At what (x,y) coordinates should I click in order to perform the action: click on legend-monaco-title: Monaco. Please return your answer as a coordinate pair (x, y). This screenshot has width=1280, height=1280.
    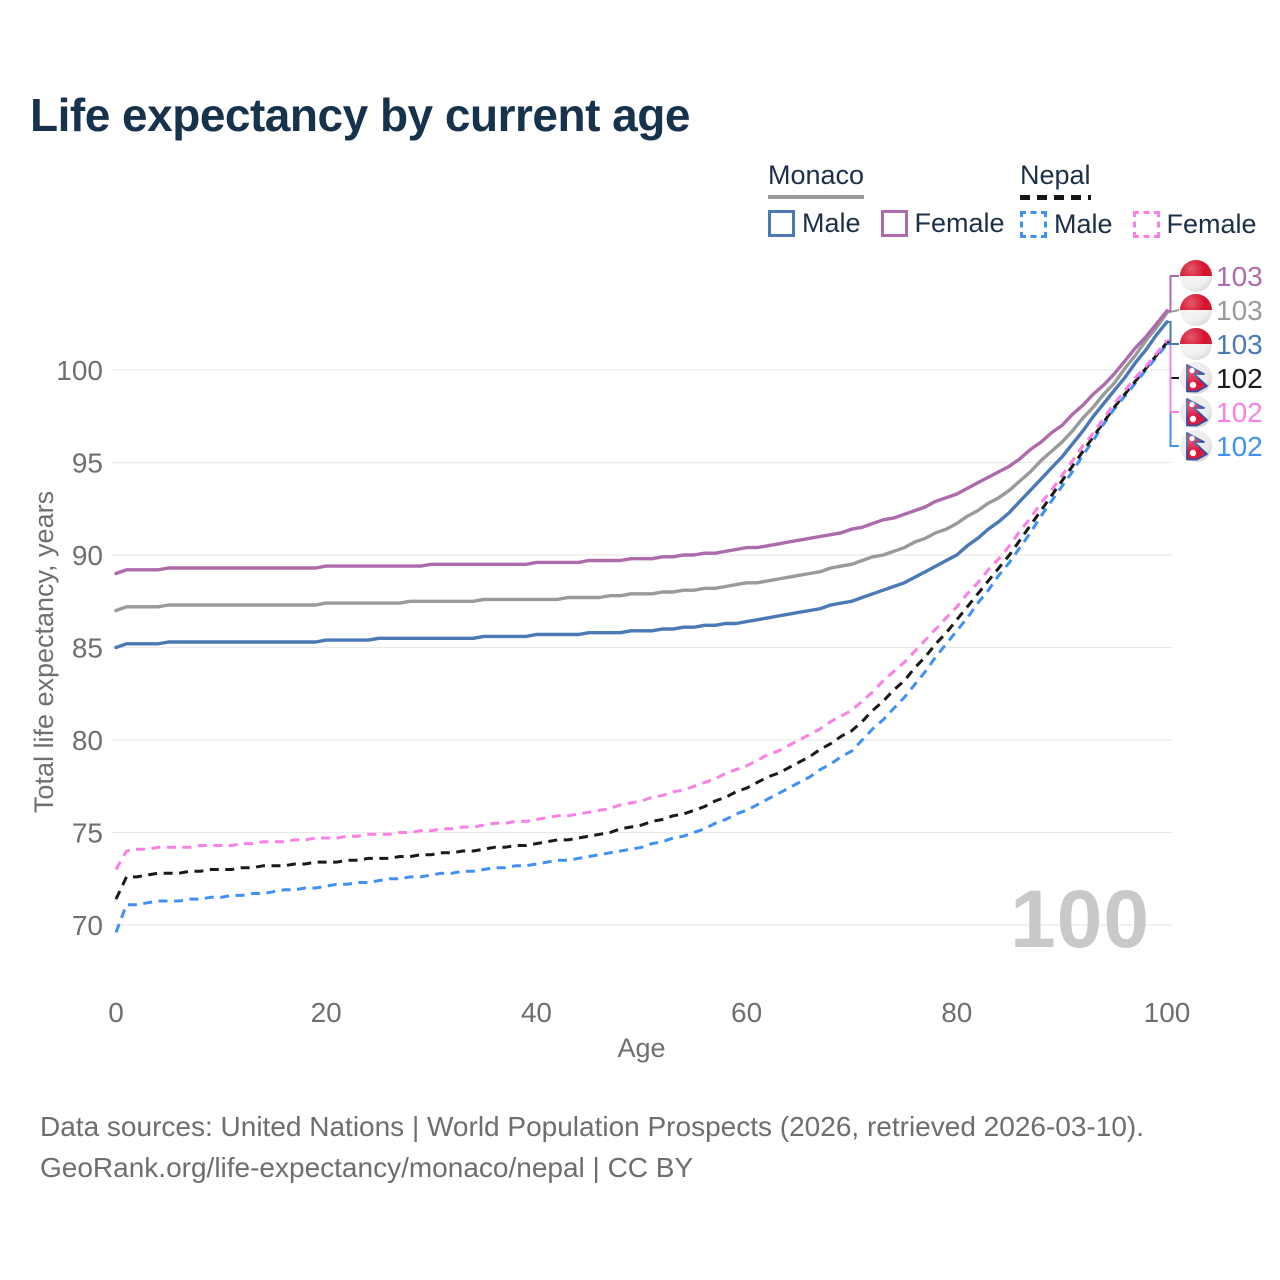
    Looking at the image, I should click on (816, 175).